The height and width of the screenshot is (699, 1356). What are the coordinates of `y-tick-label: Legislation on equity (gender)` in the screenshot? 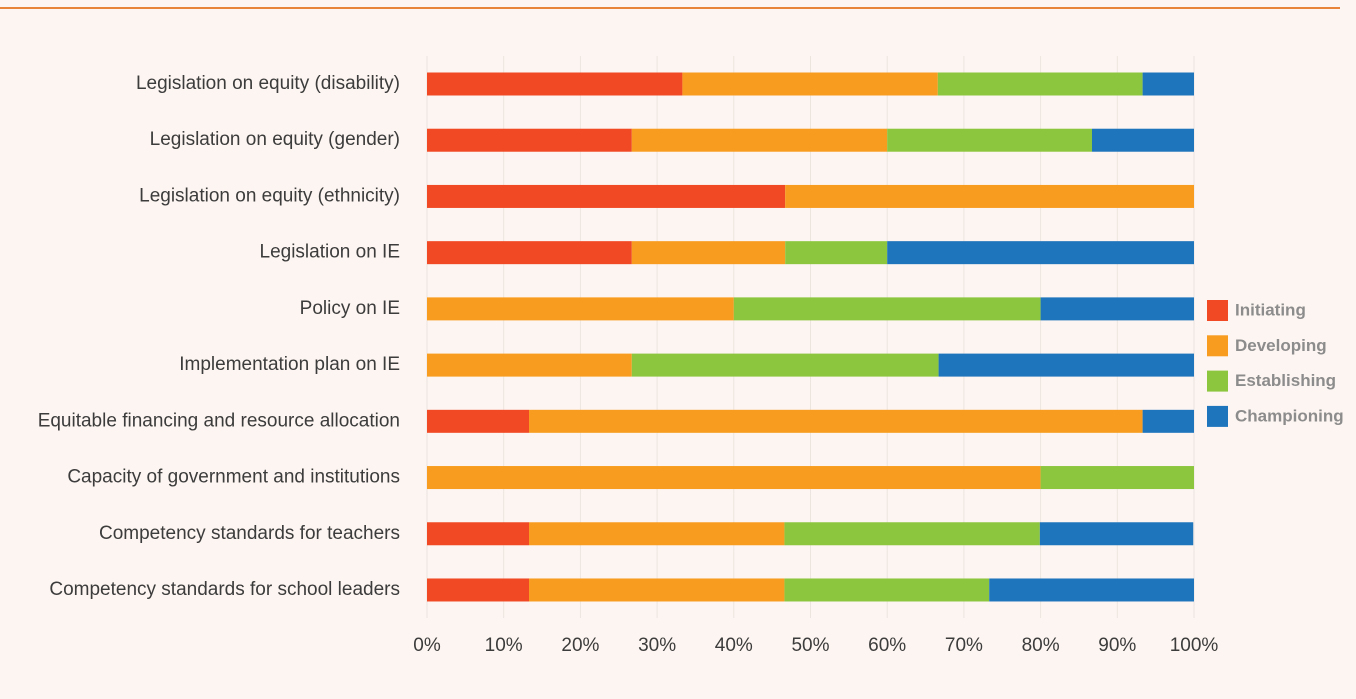 It's located at (275, 139).